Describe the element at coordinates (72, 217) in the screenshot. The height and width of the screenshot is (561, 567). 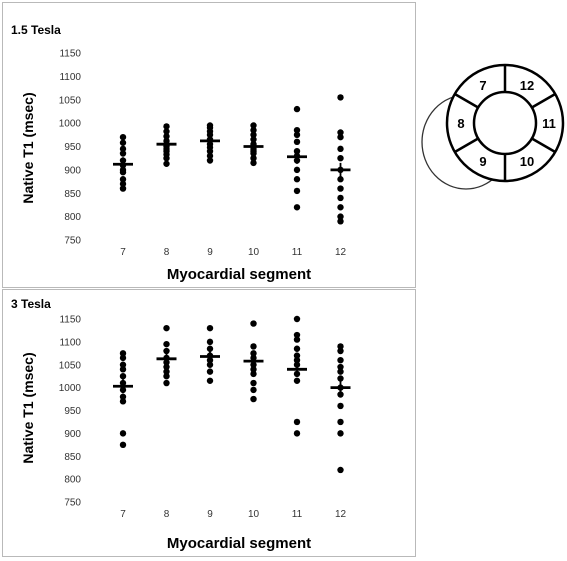
I see `y-tick-label: 800` at that location.